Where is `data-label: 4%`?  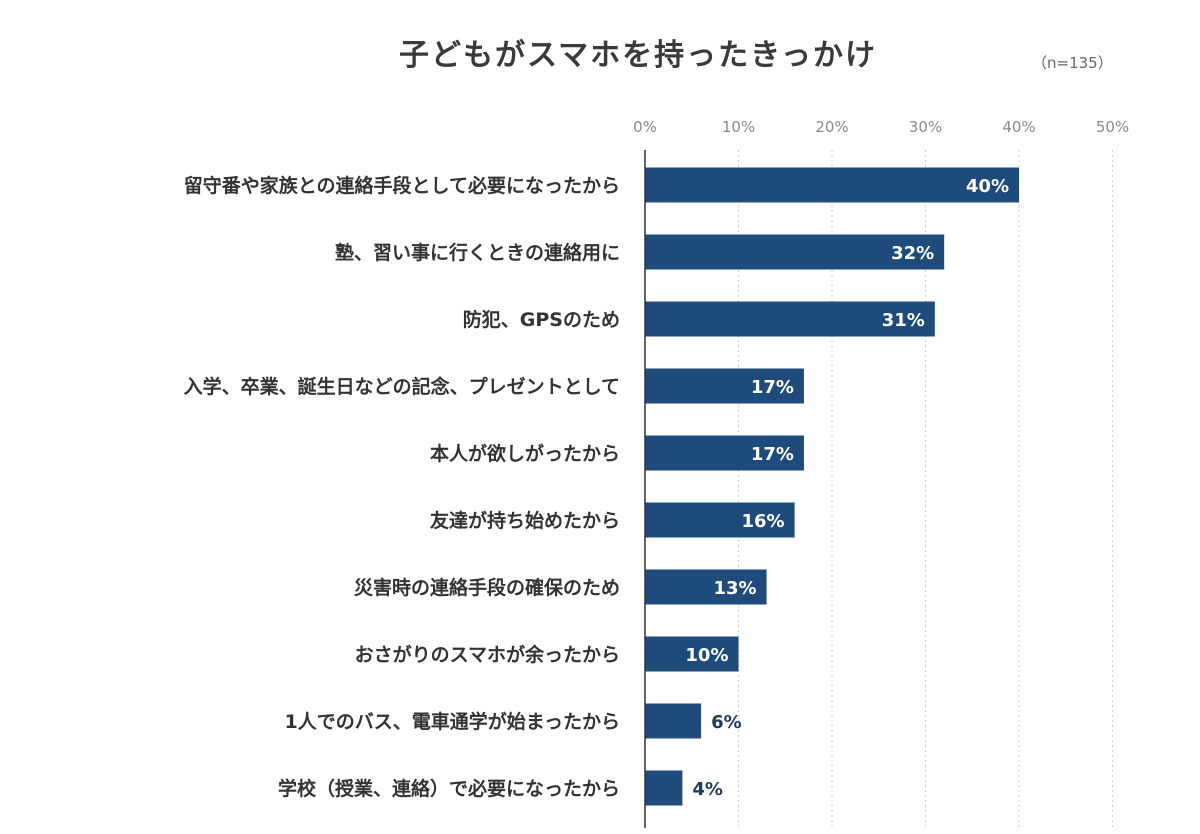 data-label: 4% is located at coordinates (707, 789).